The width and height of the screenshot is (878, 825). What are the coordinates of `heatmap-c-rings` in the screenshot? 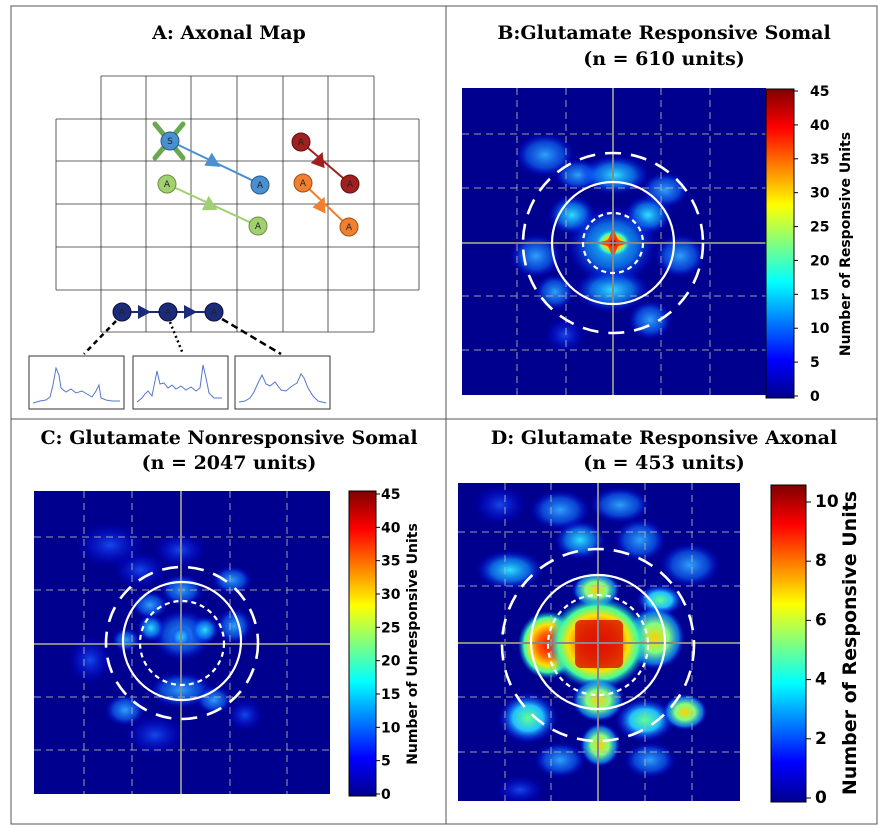 It's located at (182, 643).